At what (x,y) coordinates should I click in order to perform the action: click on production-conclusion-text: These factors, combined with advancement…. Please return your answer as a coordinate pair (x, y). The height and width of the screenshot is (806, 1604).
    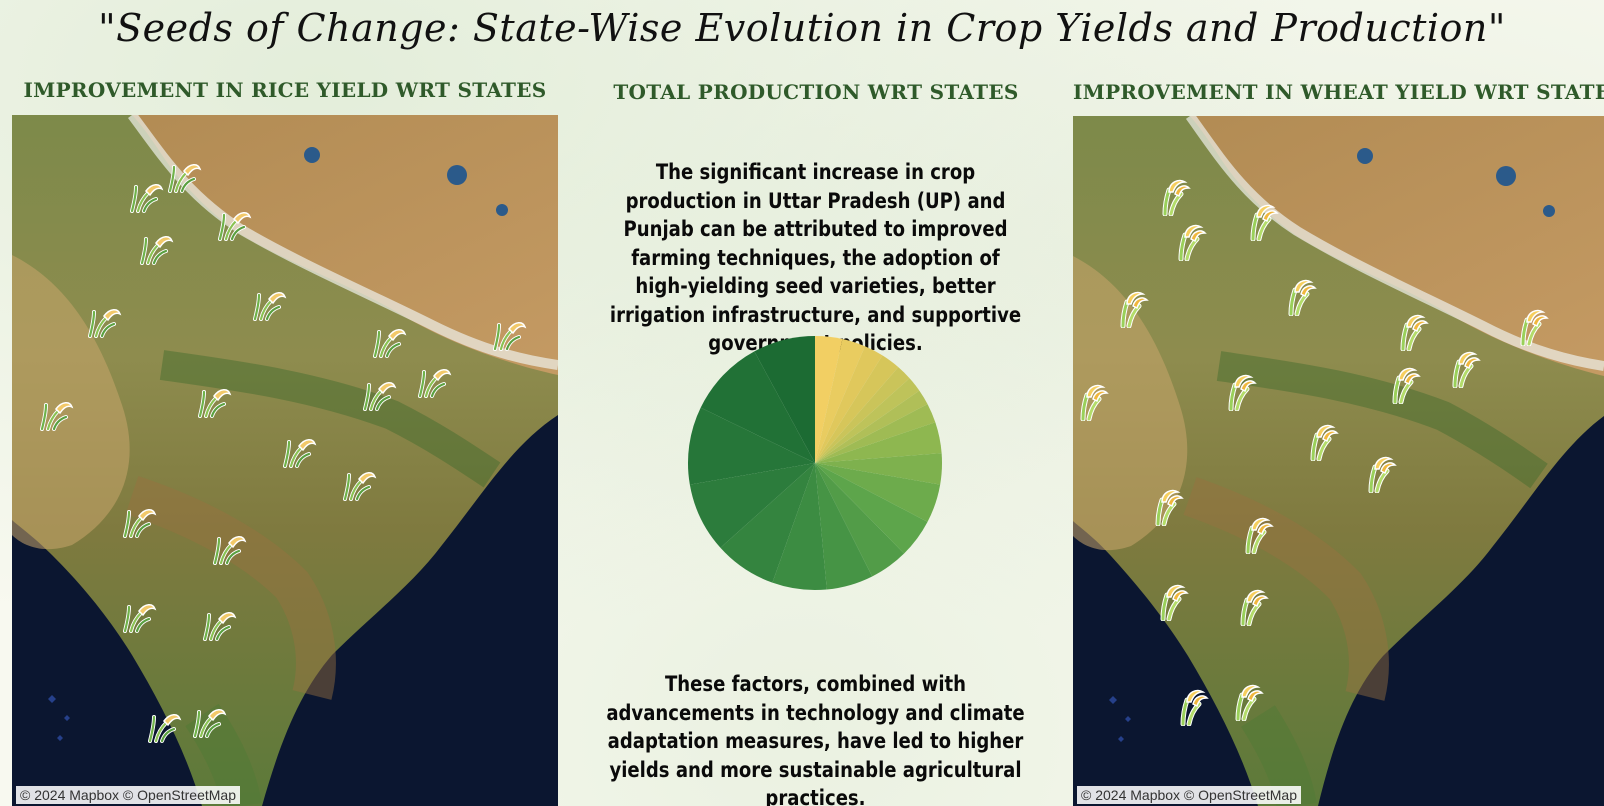
    Looking at the image, I should click on (815, 739).